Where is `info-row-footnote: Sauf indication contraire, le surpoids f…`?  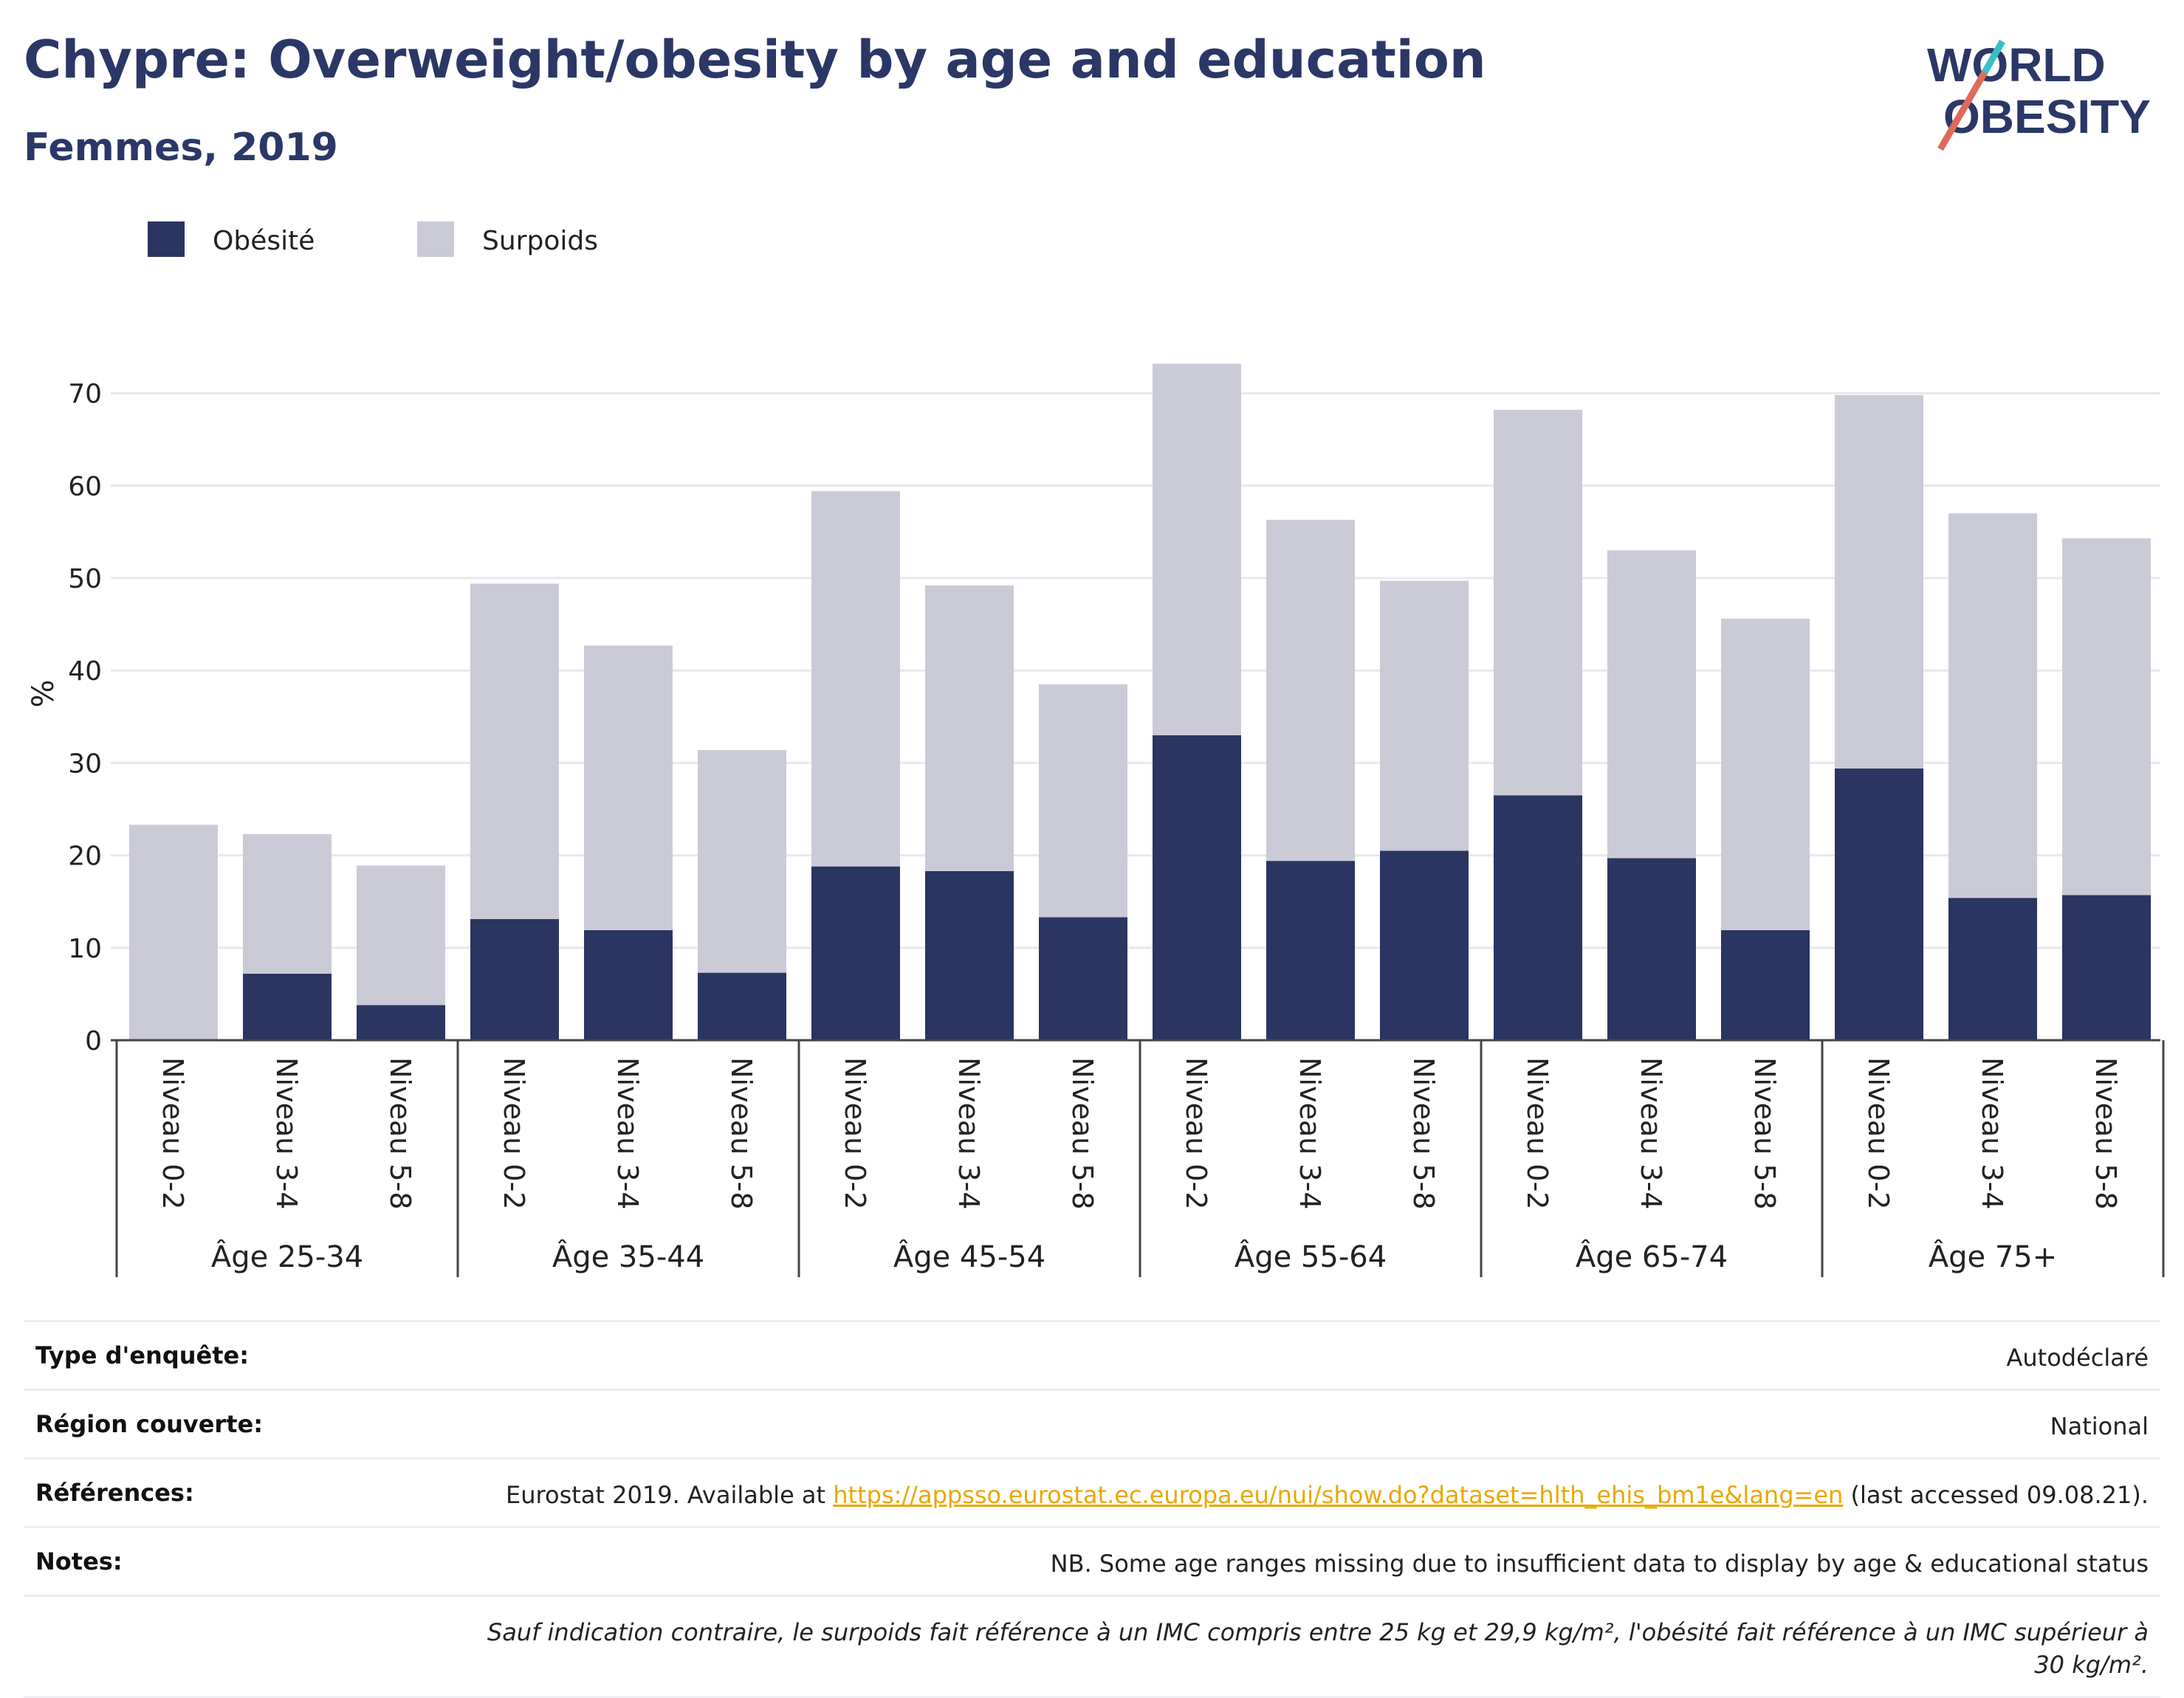
info-row-footnote: Sauf indication contraire, le surpoids f… is located at coordinates (1092, 1646).